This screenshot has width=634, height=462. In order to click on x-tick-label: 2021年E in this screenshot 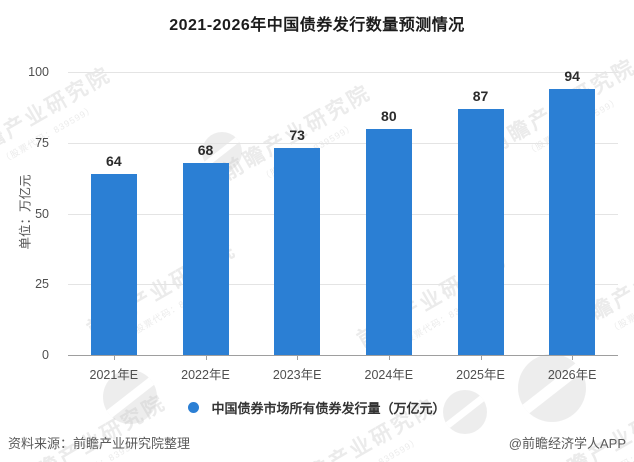, I will do `click(114, 375)`.